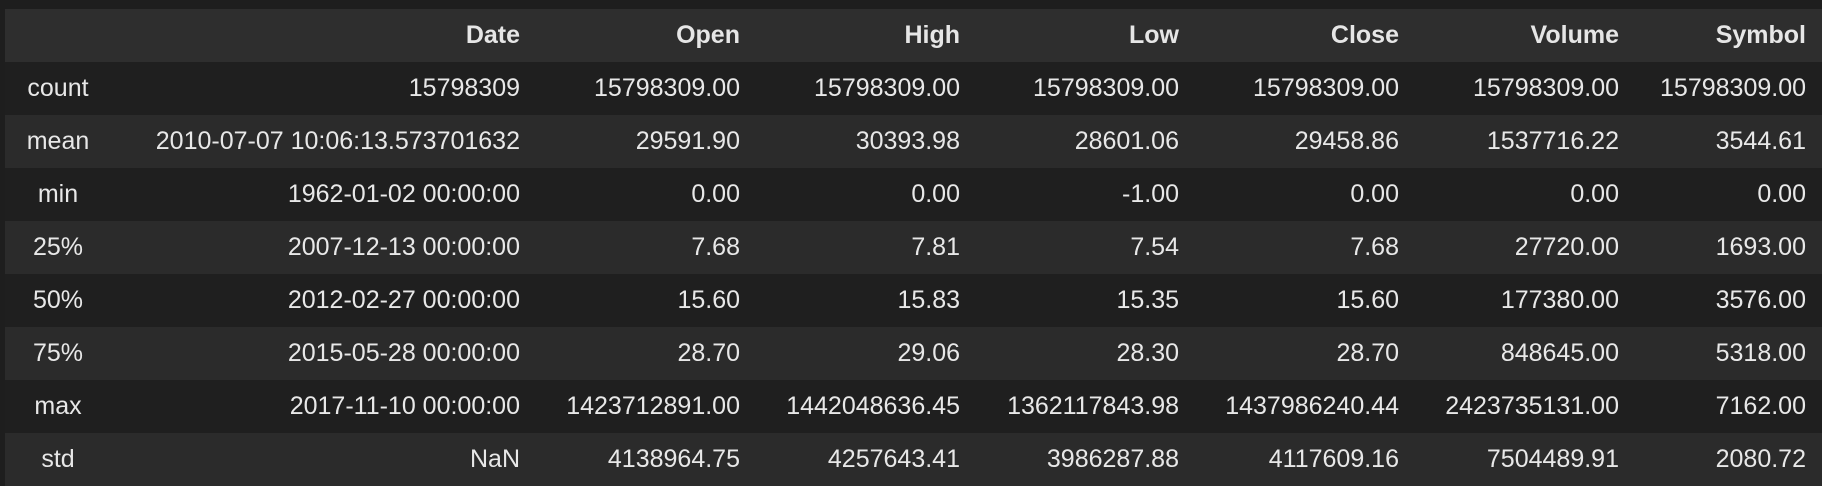 This screenshot has width=1822, height=486. I want to click on cell-open: 28.70, so click(708, 353).